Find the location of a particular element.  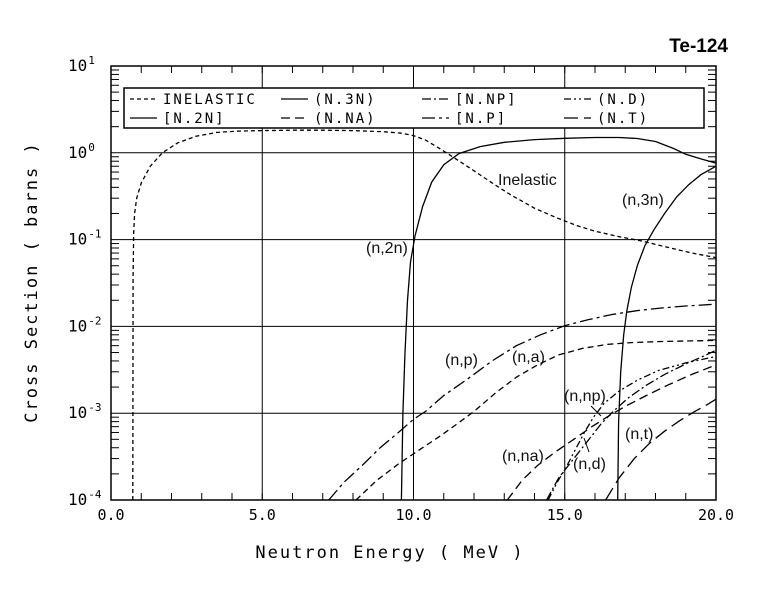

legend-label-n3n: (N.3N) is located at coordinates (345, 100).